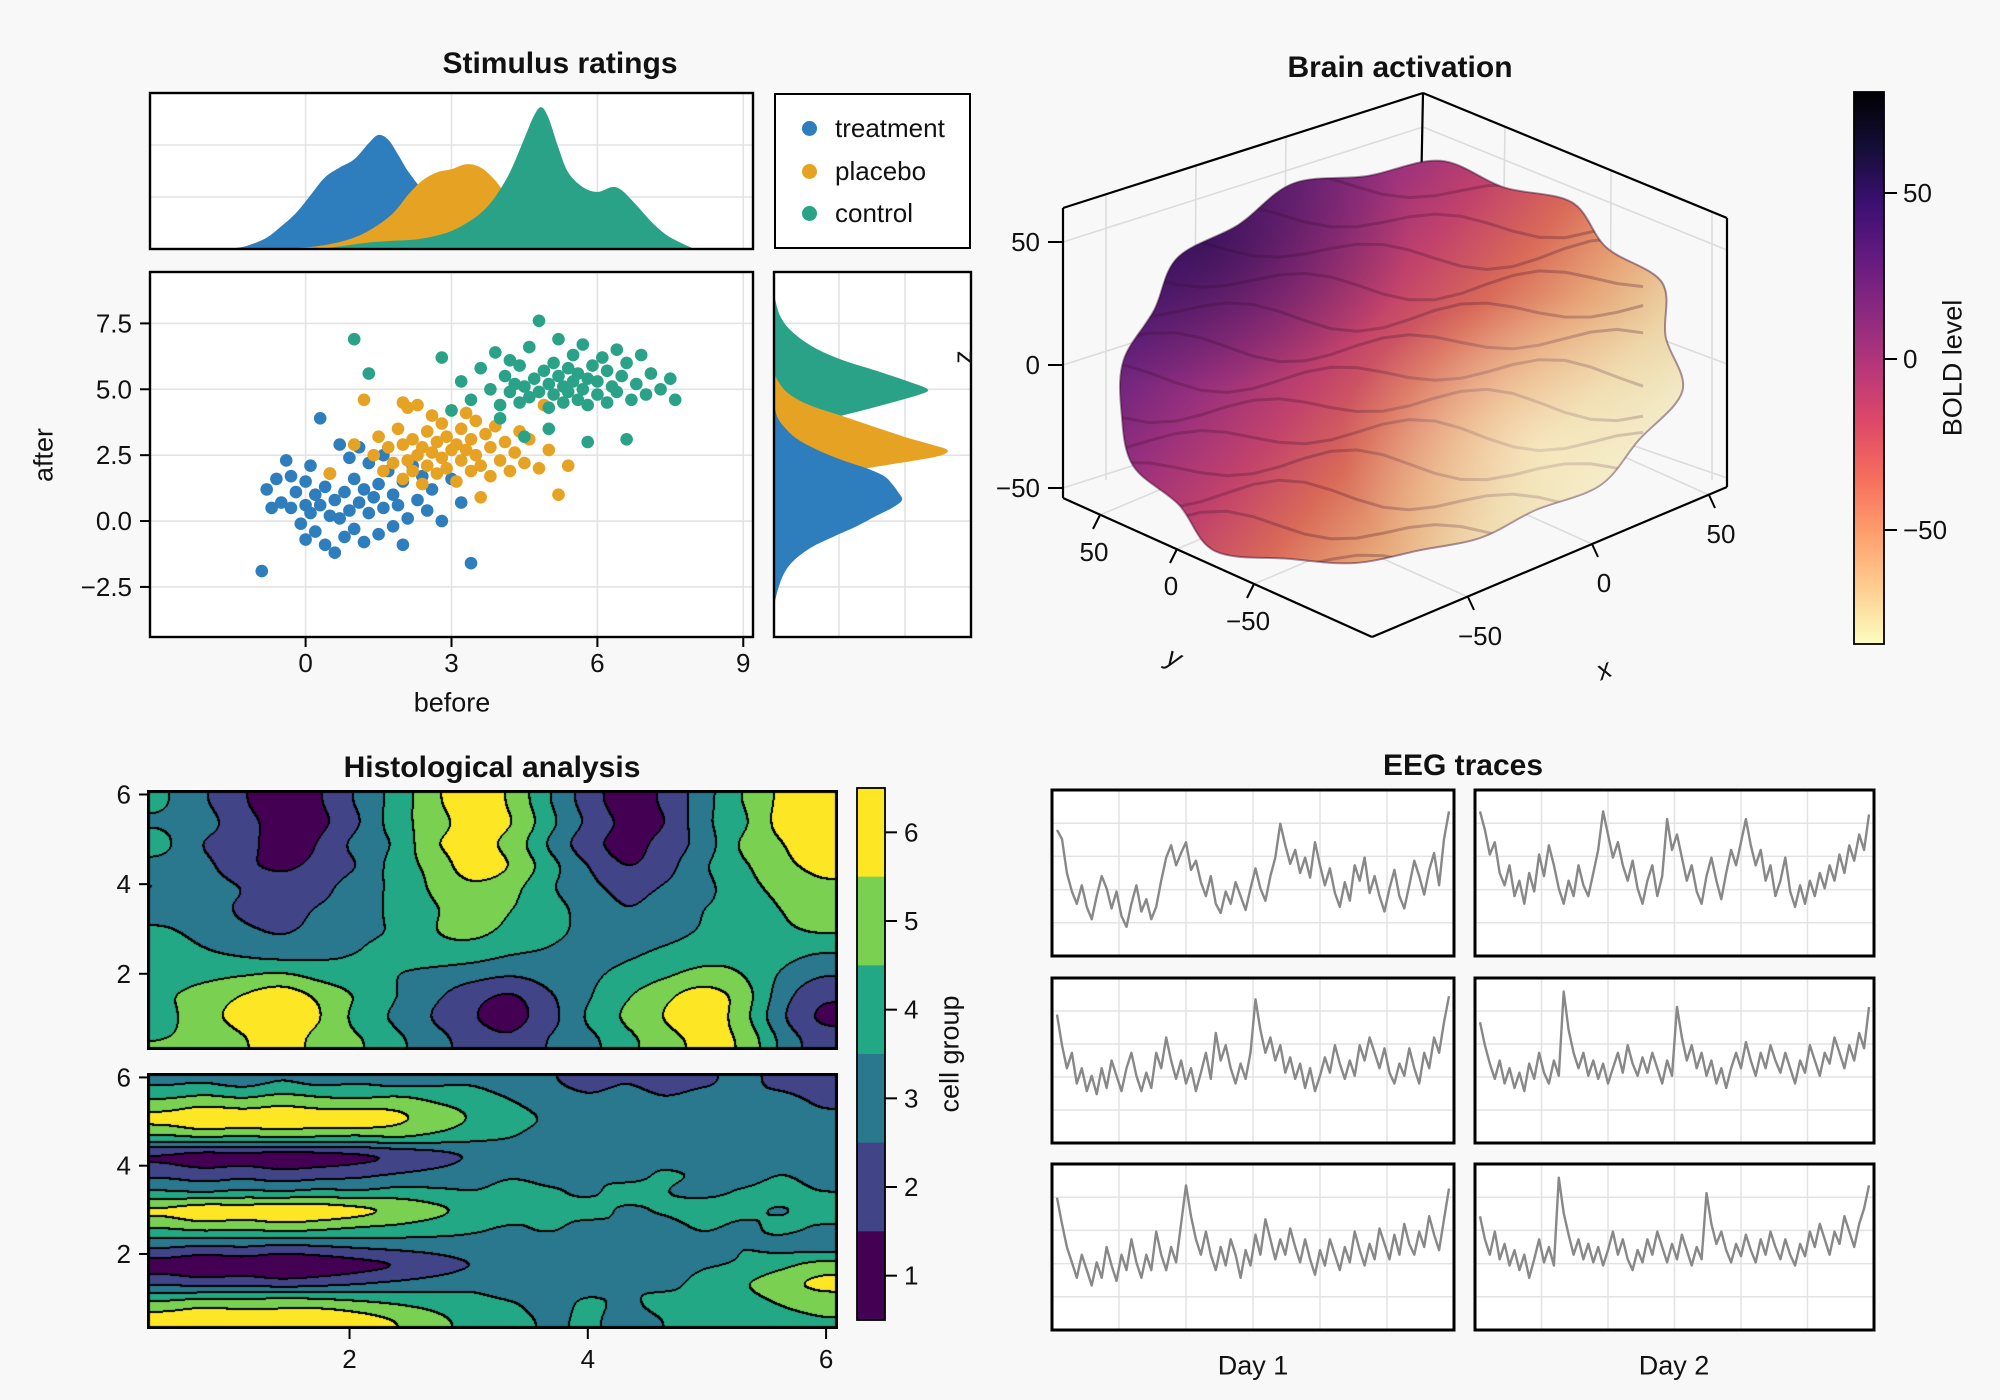 The image size is (2000, 1400). I want to click on svg-text: 9, so click(743, 663).